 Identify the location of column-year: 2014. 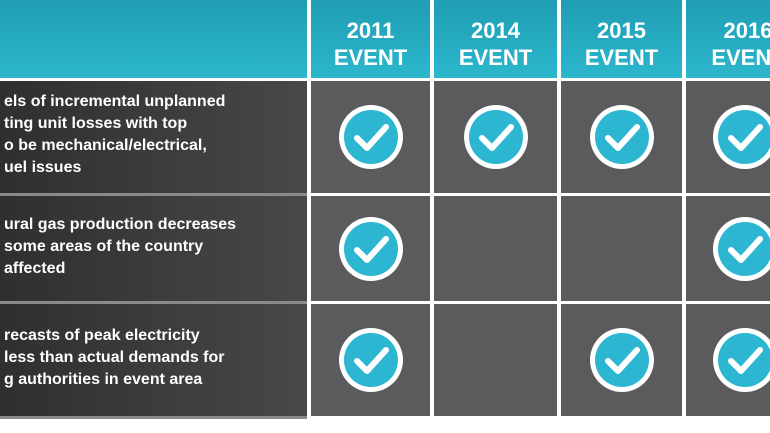
(495, 30).